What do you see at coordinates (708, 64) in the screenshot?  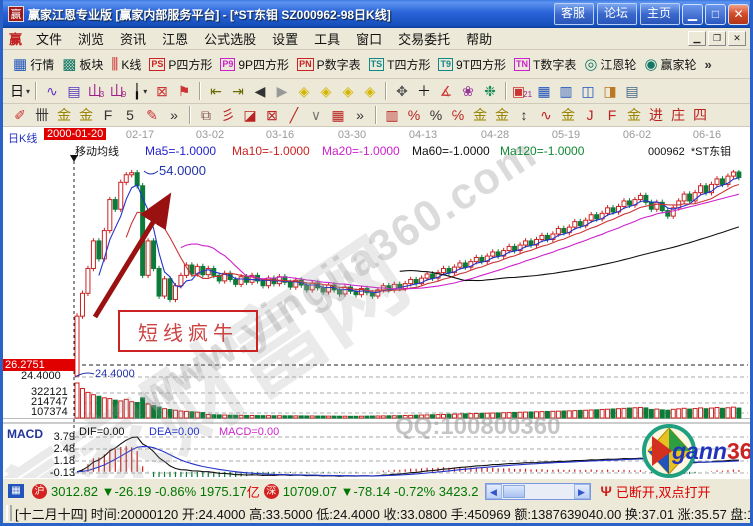 I see `toolbar-main-overflow-icon: »` at bounding box center [708, 64].